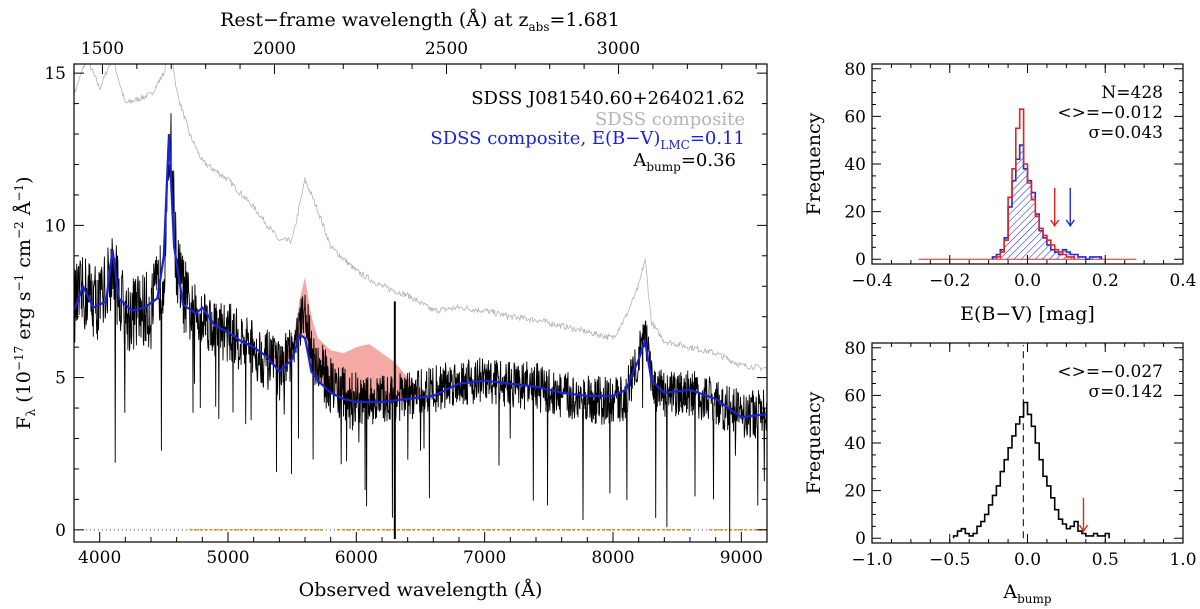  Describe the element at coordinates (618, 49) in the screenshot. I see `top-tick-label: 3000` at that location.